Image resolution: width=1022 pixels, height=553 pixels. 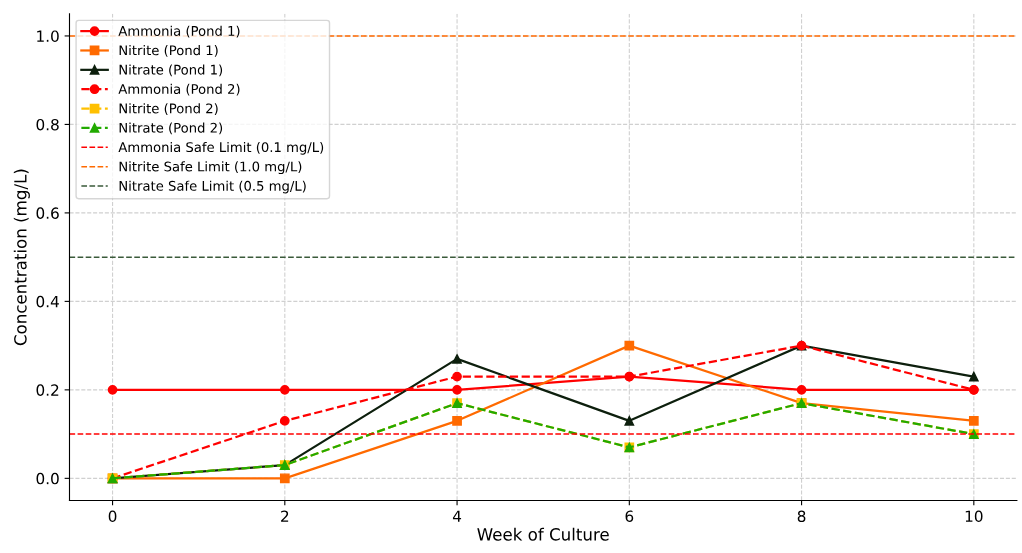 What do you see at coordinates (47, 213) in the screenshot?
I see `y-tick-label: 0.6` at bounding box center [47, 213].